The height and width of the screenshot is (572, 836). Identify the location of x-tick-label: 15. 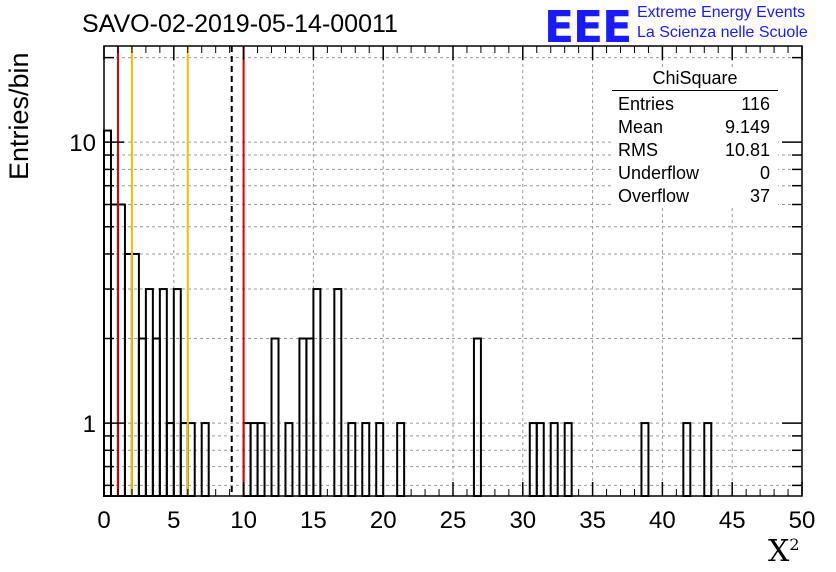
(313, 520).